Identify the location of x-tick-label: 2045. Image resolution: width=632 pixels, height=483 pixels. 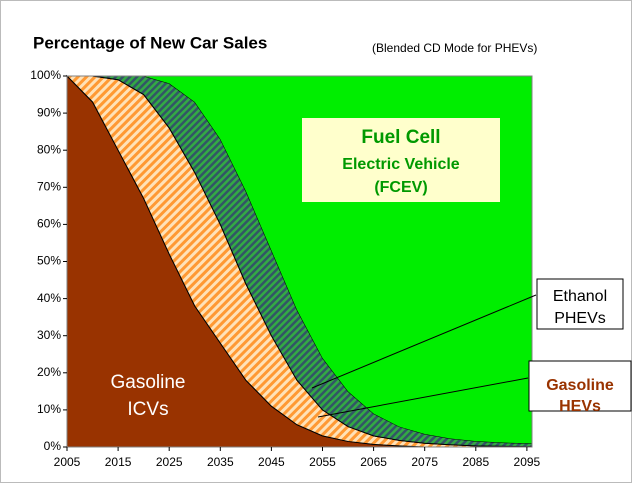
(271, 462).